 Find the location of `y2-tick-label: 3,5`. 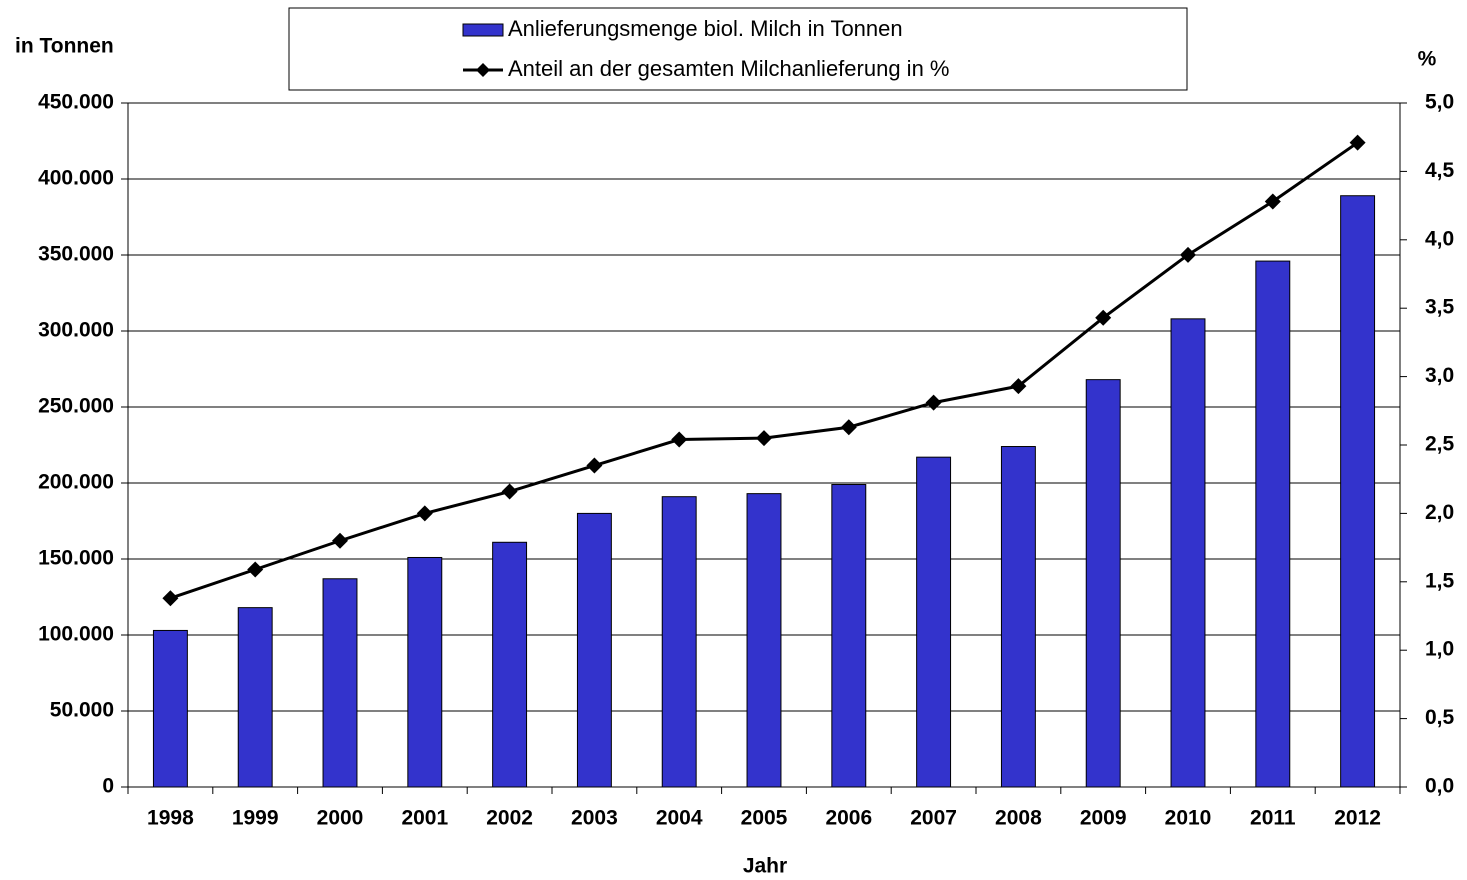

y2-tick-label: 3,5 is located at coordinates (1440, 307).